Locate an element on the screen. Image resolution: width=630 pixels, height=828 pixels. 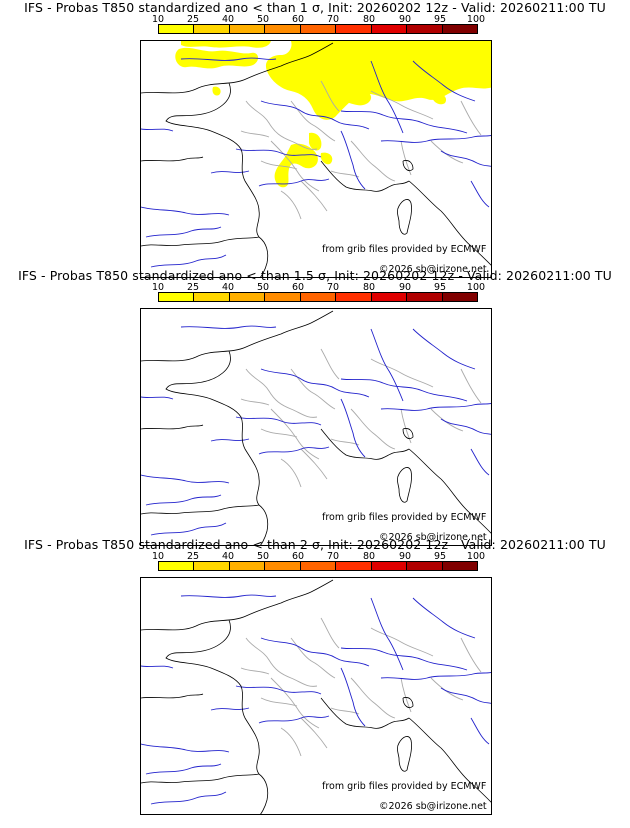
colorbar is located at coordinates (318, 566).